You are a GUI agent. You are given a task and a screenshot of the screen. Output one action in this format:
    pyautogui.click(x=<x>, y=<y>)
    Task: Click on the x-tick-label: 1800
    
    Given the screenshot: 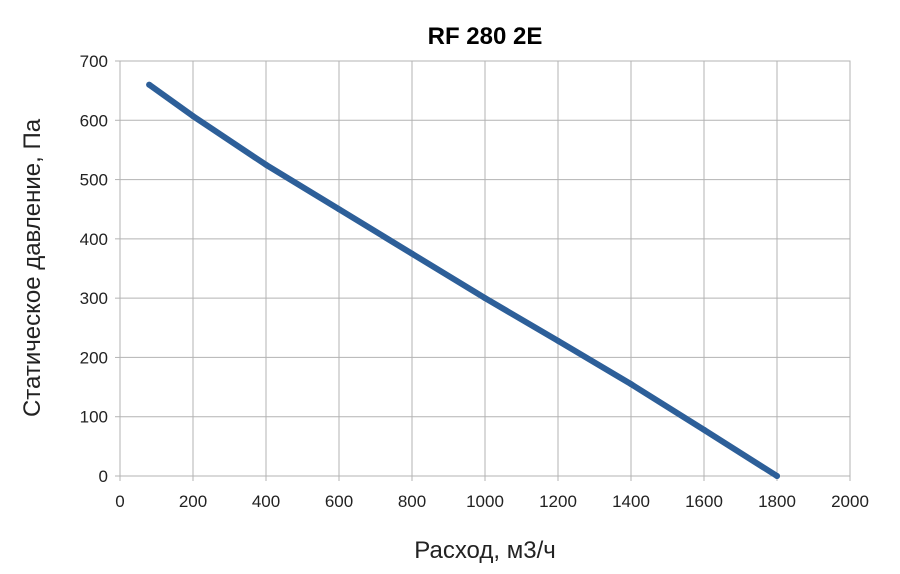 What is the action you would take?
    pyautogui.click(x=777, y=501)
    